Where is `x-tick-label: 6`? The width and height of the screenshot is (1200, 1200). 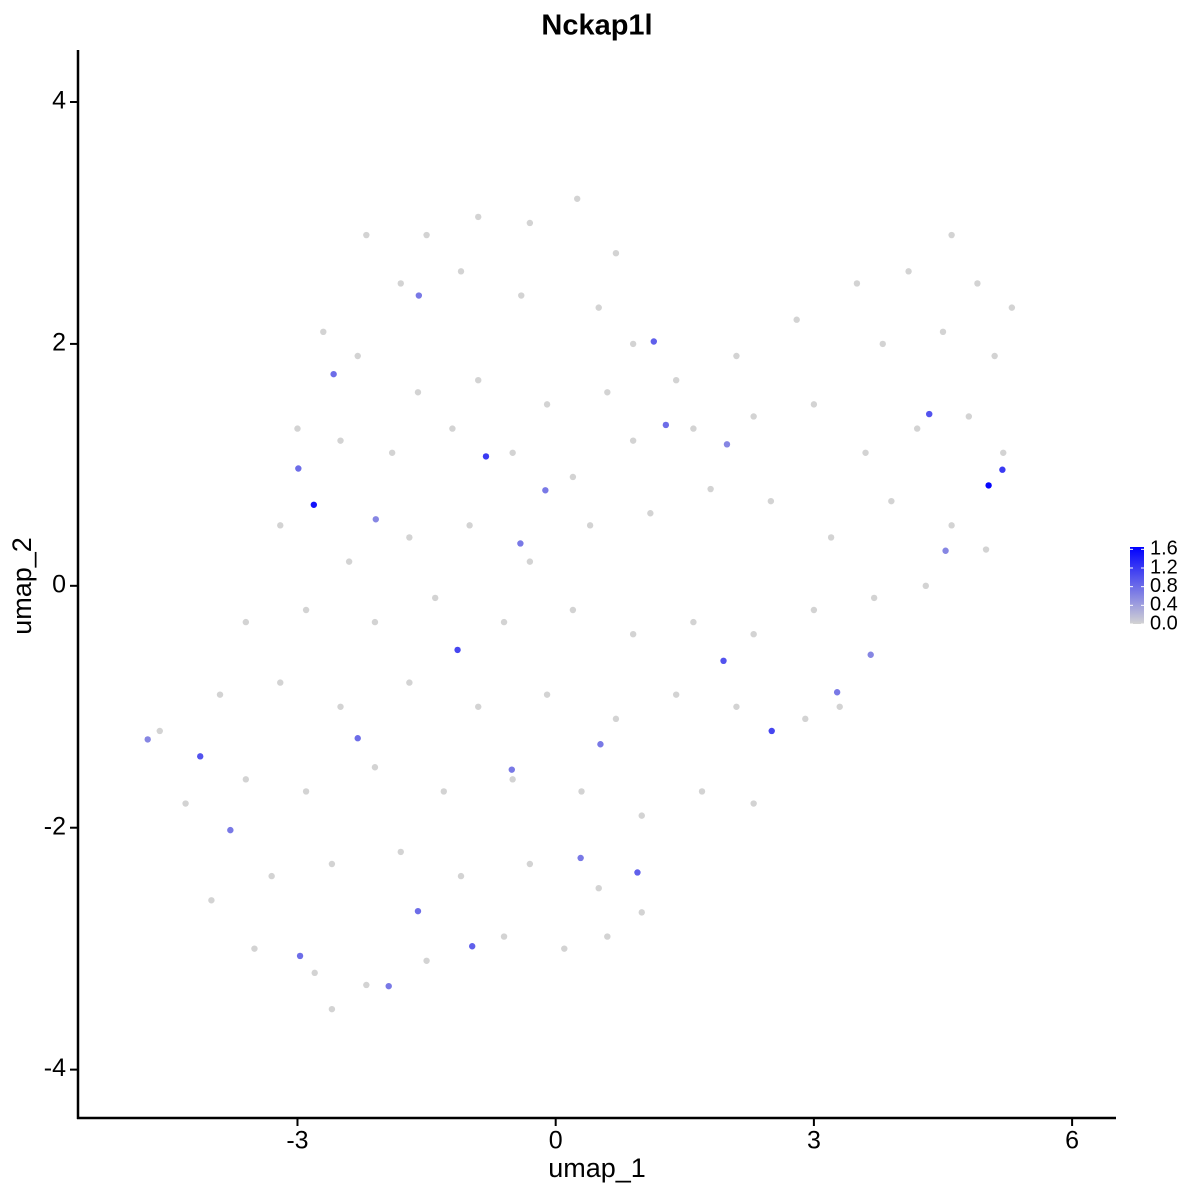 x-tick-label: 6 is located at coordinates (1072, 1141).